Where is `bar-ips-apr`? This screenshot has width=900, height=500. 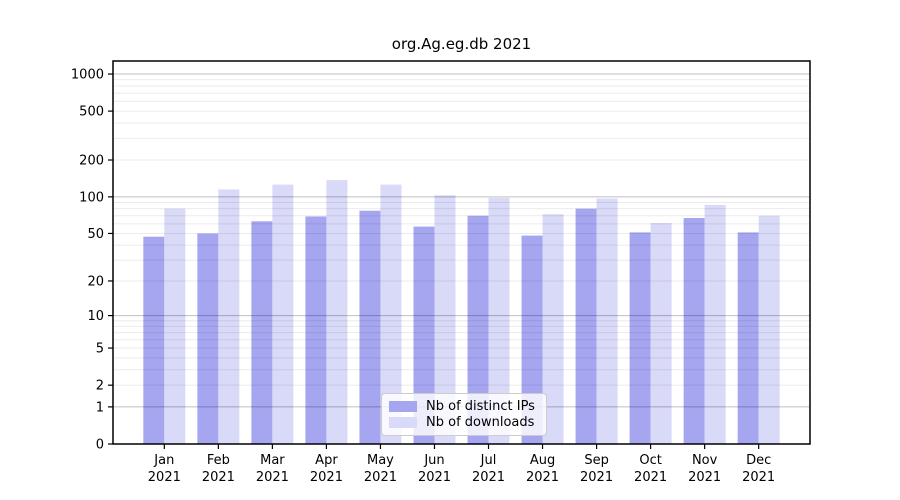 bar-ips-apr is located at coordinates (316, 330).